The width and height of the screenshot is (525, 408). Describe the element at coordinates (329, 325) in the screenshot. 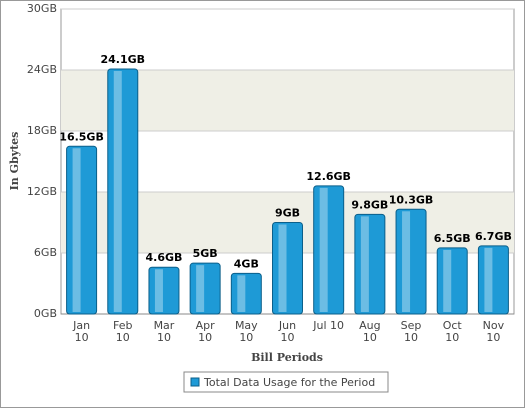

I see `x-tick-label: Jul 10` at that location.